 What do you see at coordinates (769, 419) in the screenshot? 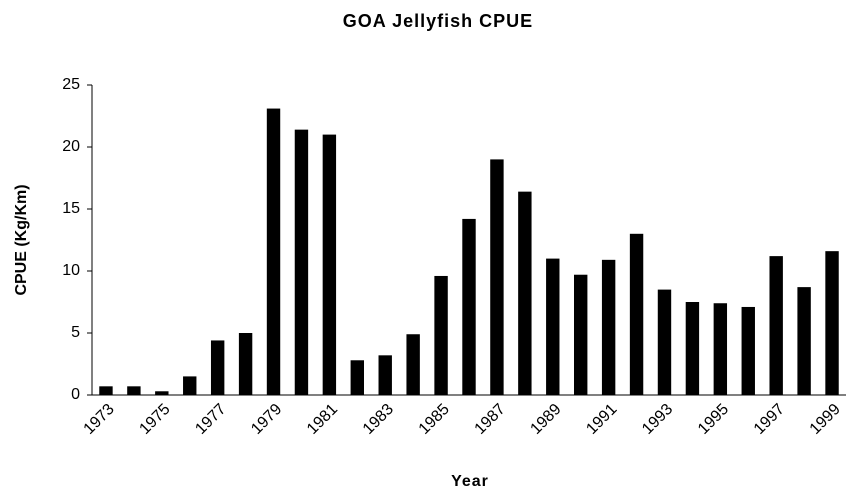
I see `x-tick-label: 1997` at bounding box center [769, 419].